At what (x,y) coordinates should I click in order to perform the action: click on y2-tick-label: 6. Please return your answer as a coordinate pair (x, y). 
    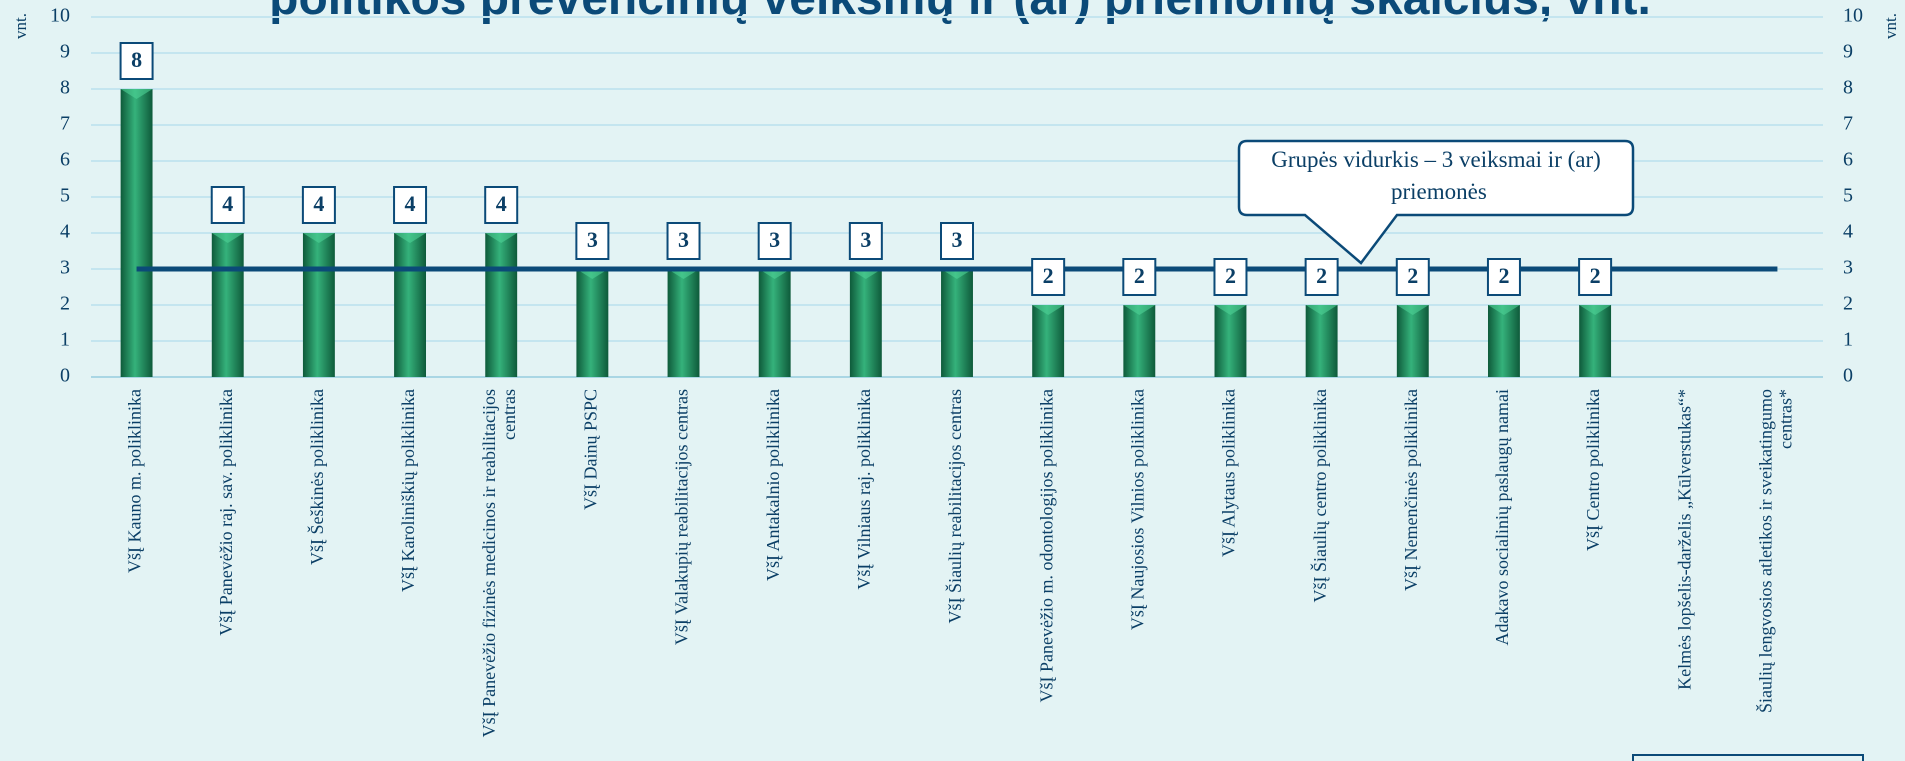
    Looking at the image, I should click on (1848, 160).